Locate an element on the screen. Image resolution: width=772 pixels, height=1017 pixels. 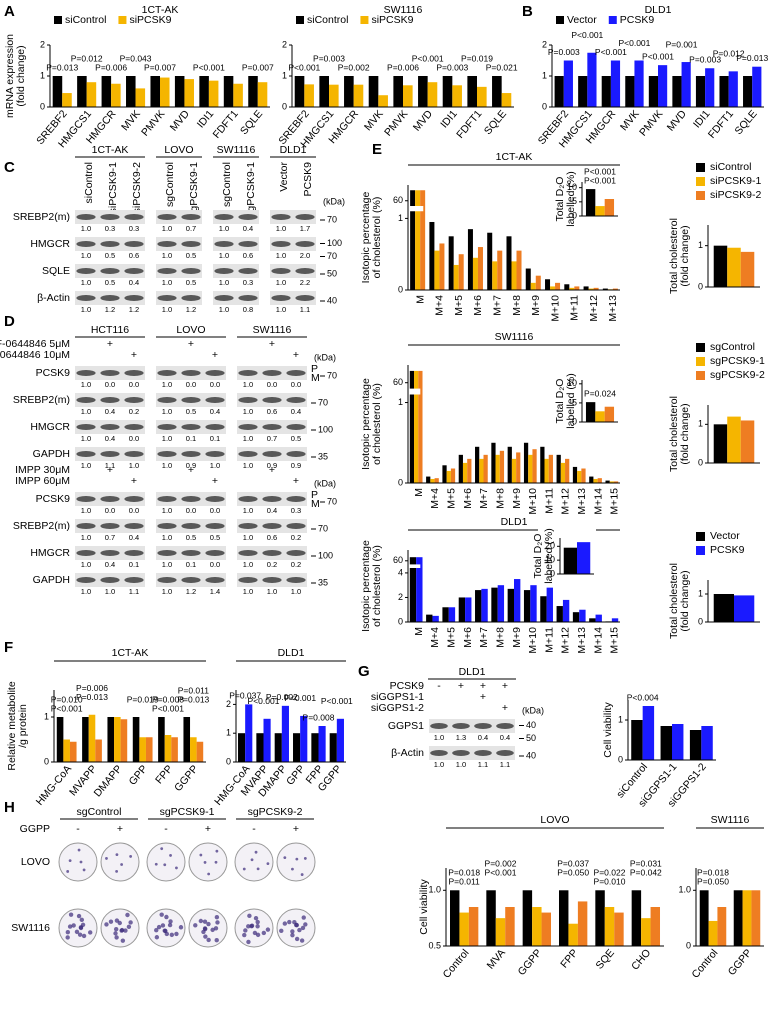
y-tick-label: 1 is located at coordinates (46, 716).